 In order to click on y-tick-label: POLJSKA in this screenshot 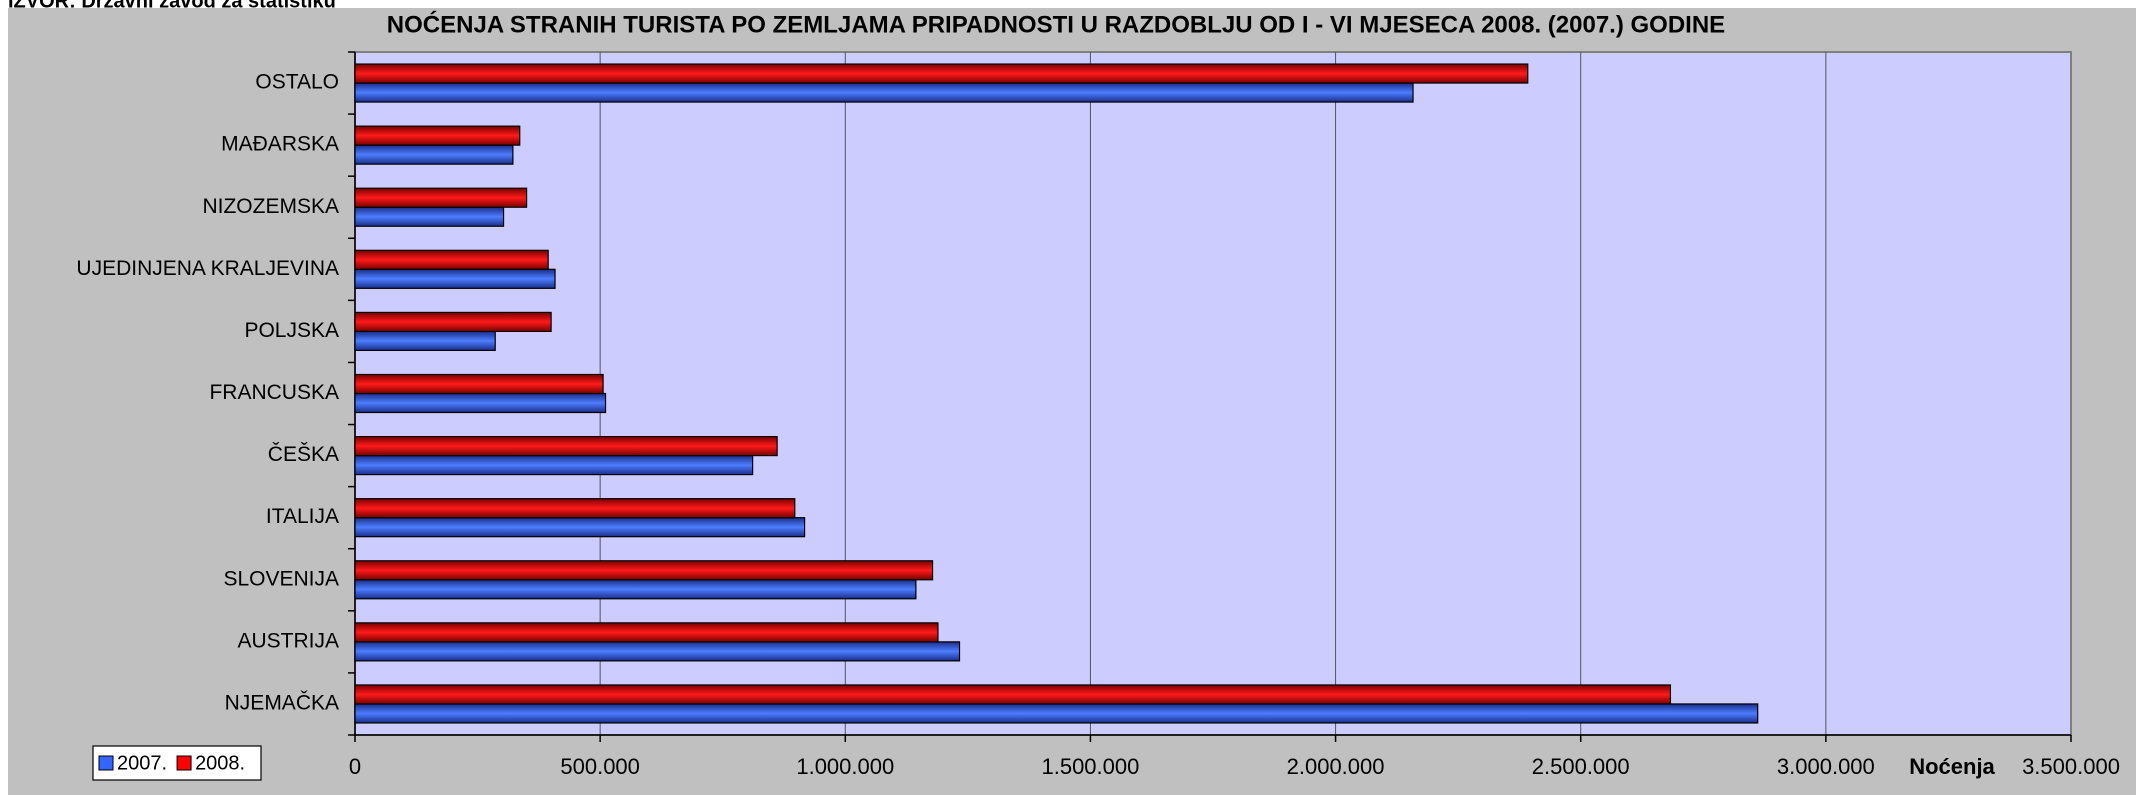, I will do `click(291, 330)`.